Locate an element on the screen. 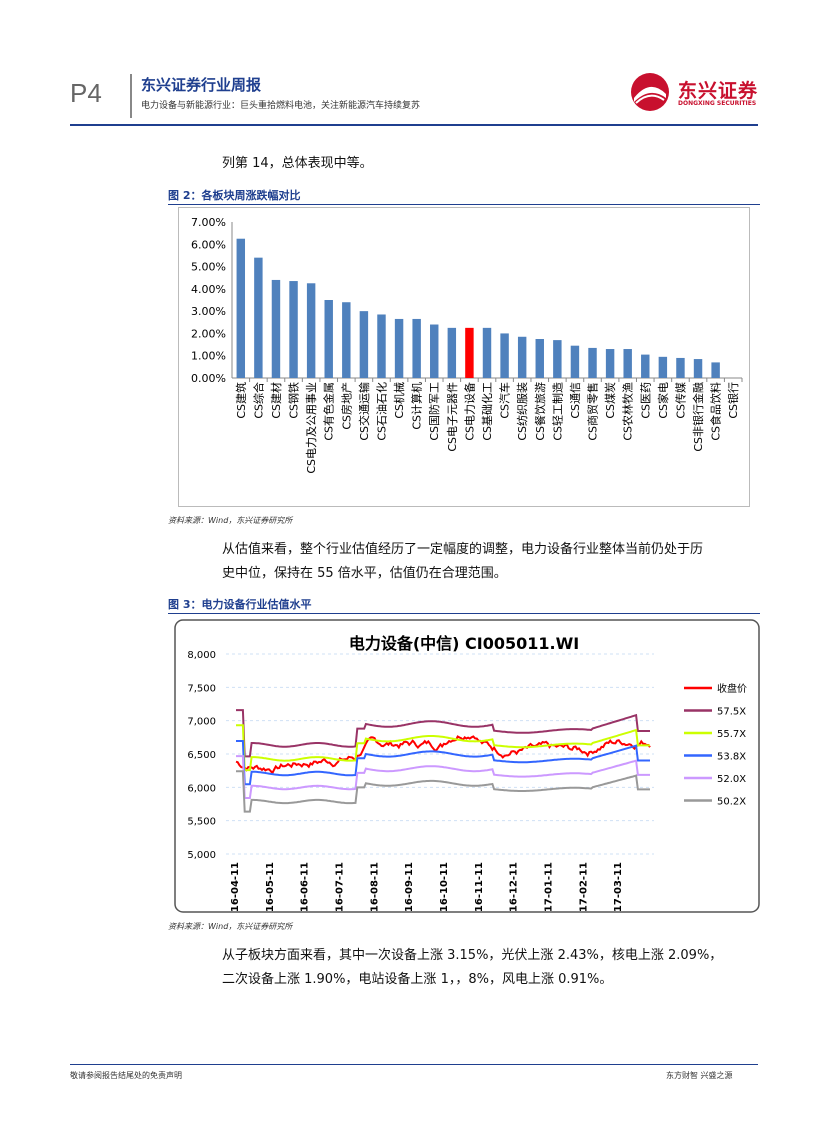  bar-x-category-label: CS通信 is located at coordinates (575, 400).